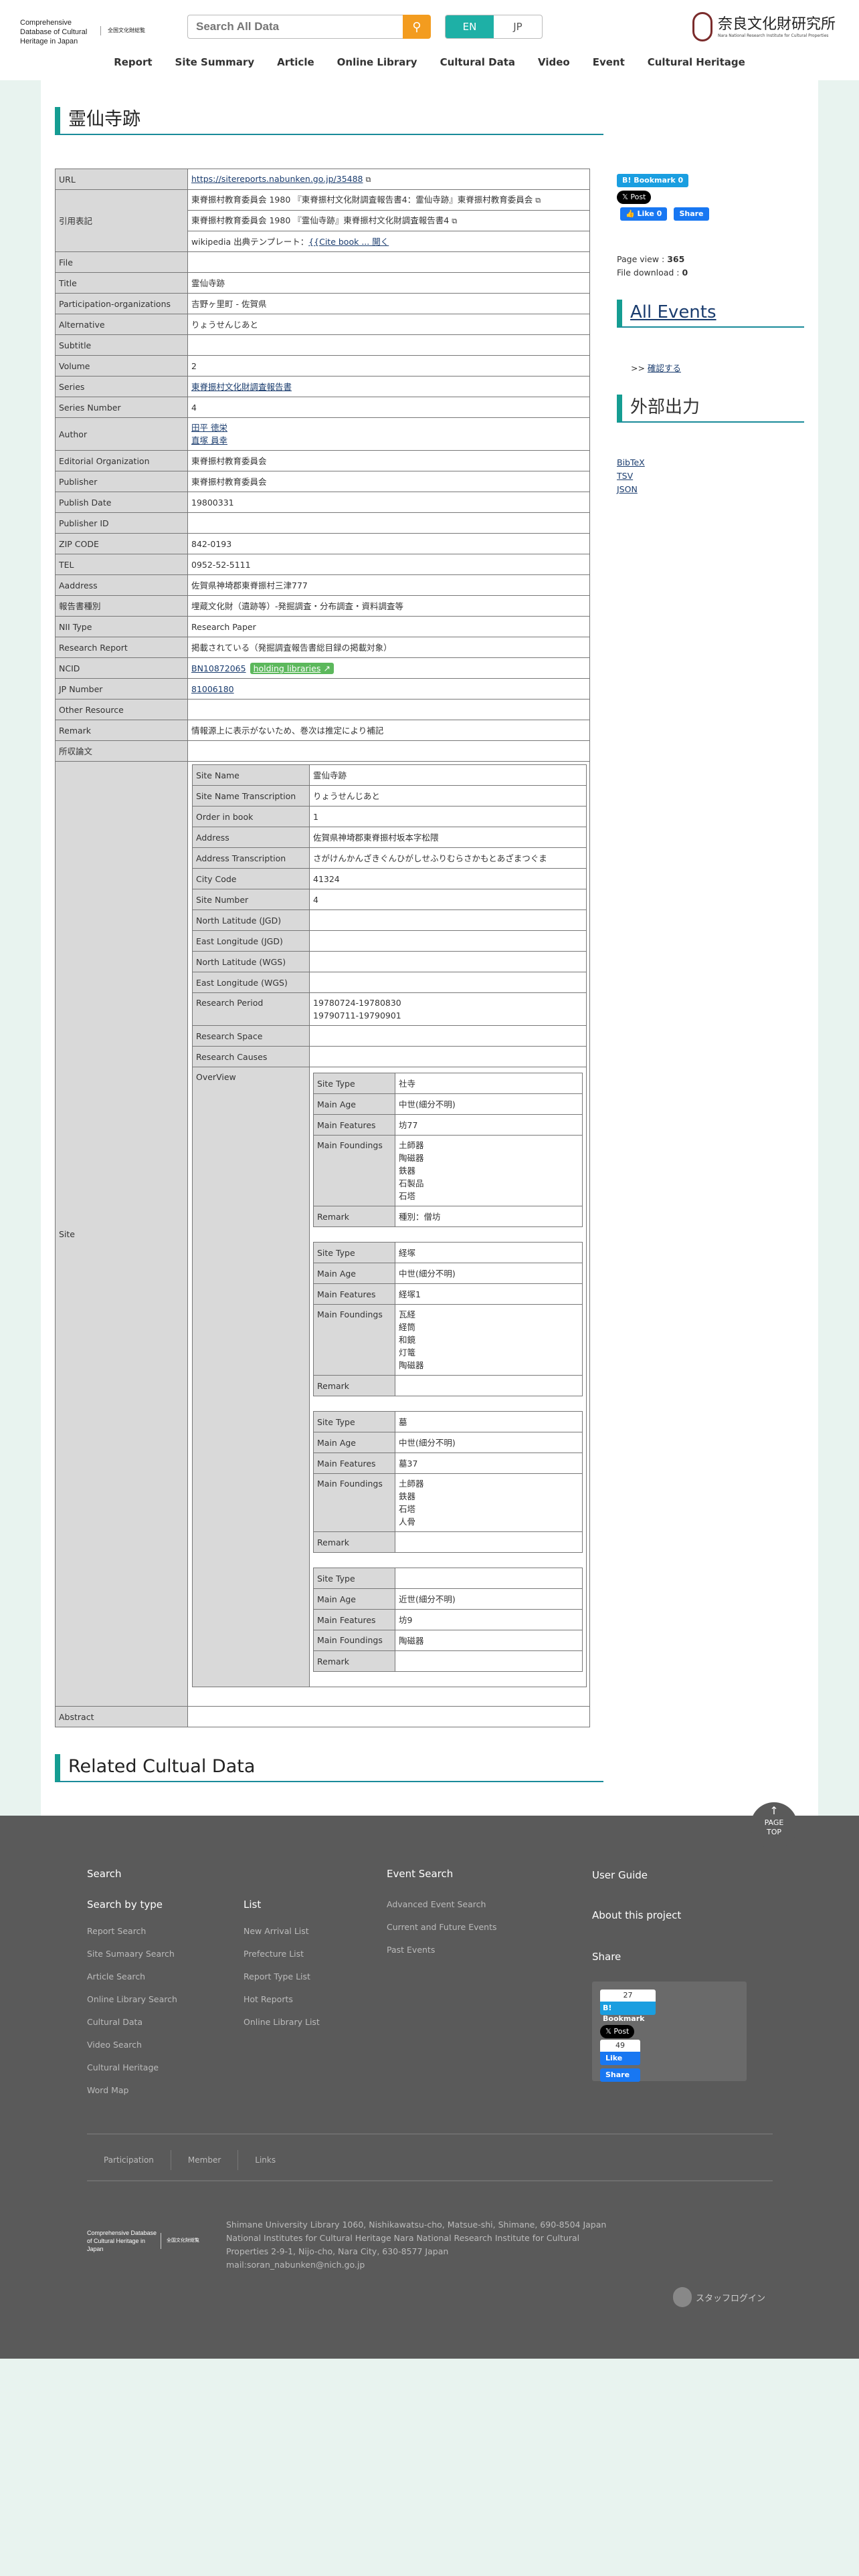  I want to click on nav-item: Cultural Data, so click(477, 62).